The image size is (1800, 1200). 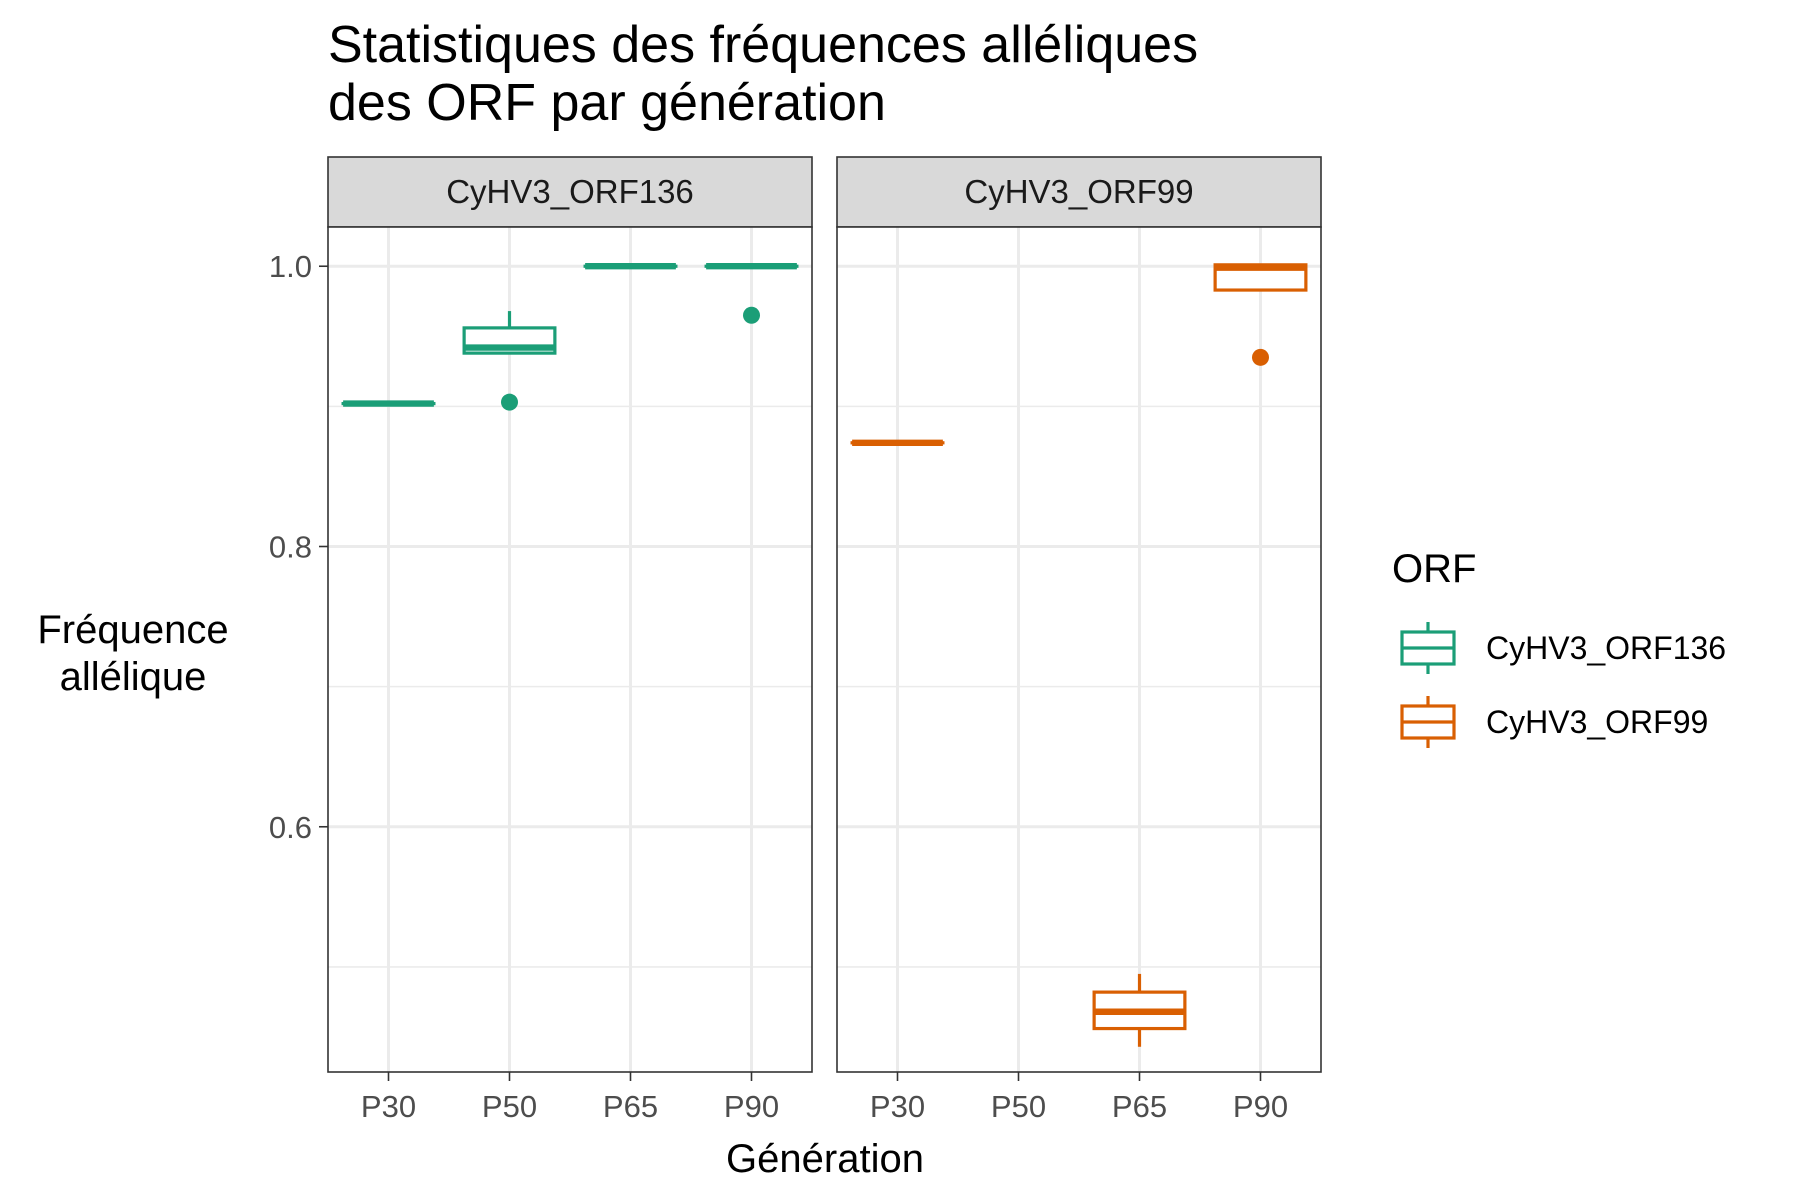 I want to click on facet-strip-label: CyHV3_ORF136, so click(x=570, y=191).